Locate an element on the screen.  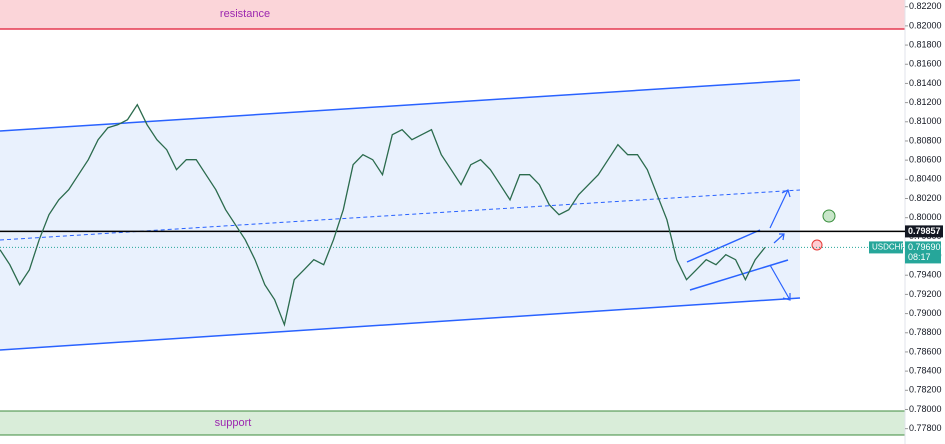
symbol-label: USDCHF is located at coordinates (888, 247).